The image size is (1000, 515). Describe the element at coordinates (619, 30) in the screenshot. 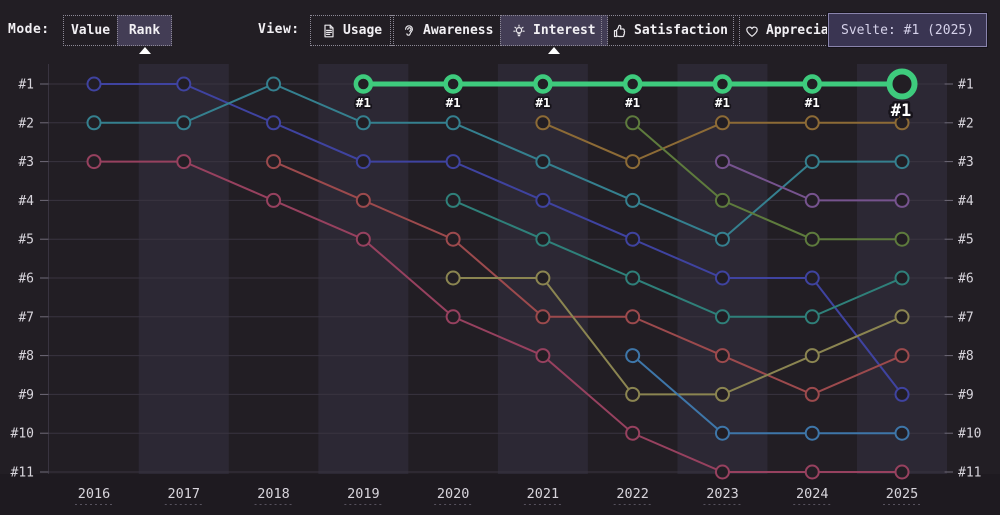

I see `thumbs-up-icon` at that location.